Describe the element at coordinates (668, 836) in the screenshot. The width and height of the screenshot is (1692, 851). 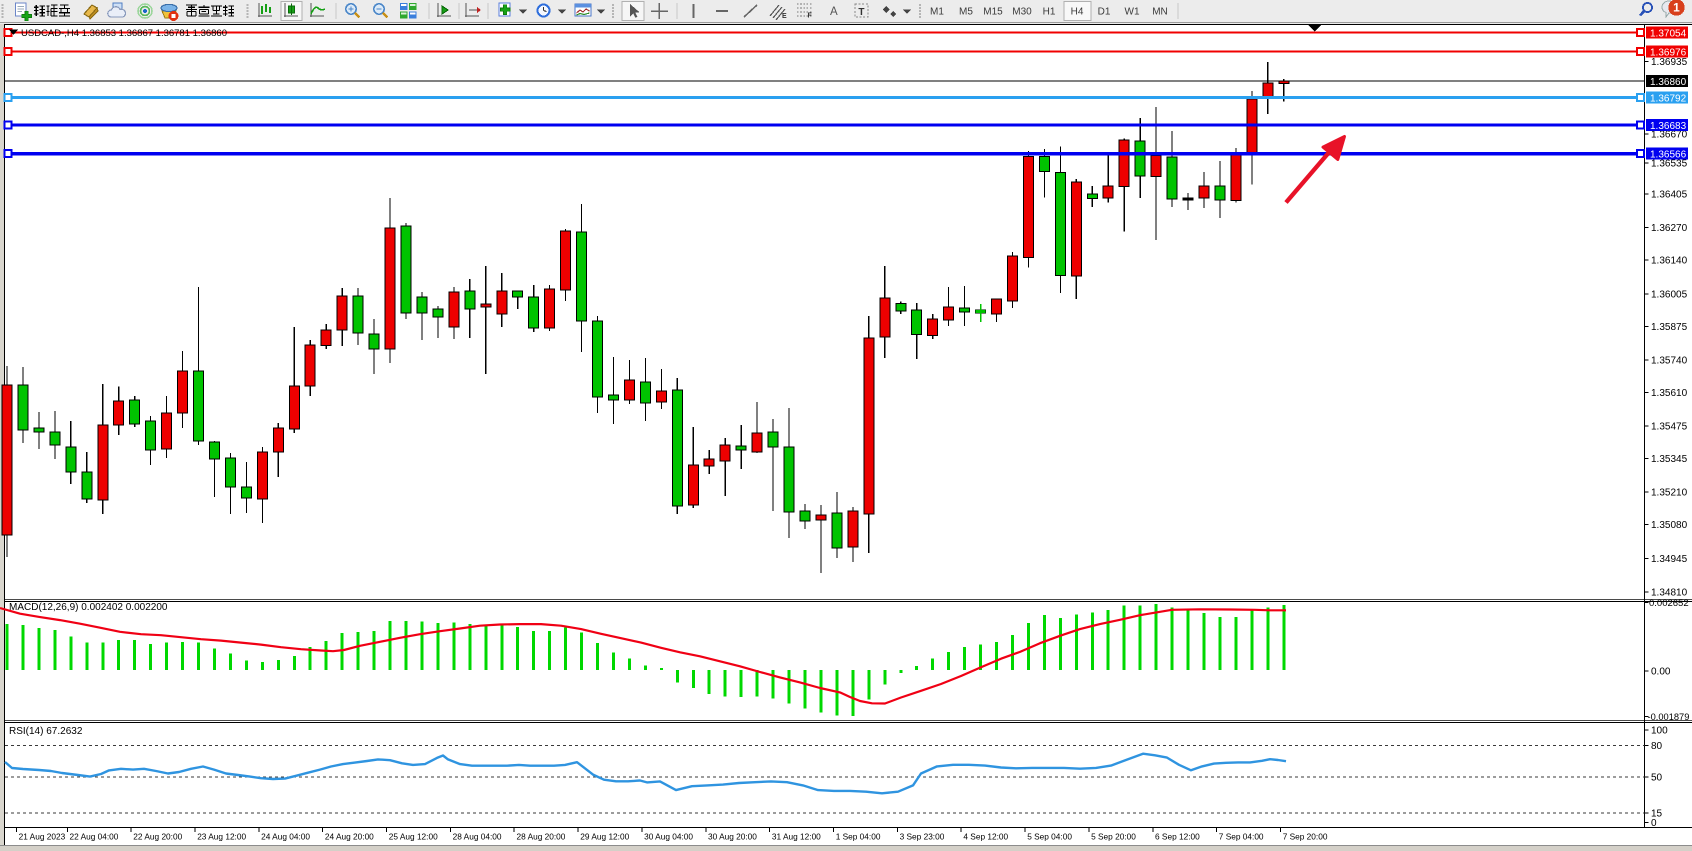
I see `svg-text: 30 Aug 04:00` at that location.